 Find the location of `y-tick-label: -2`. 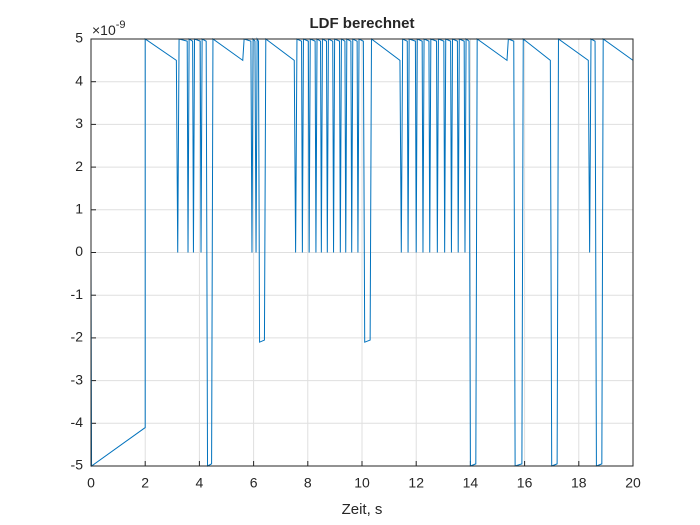

y-tick-label: -2 is located at coordinates (77, 337).